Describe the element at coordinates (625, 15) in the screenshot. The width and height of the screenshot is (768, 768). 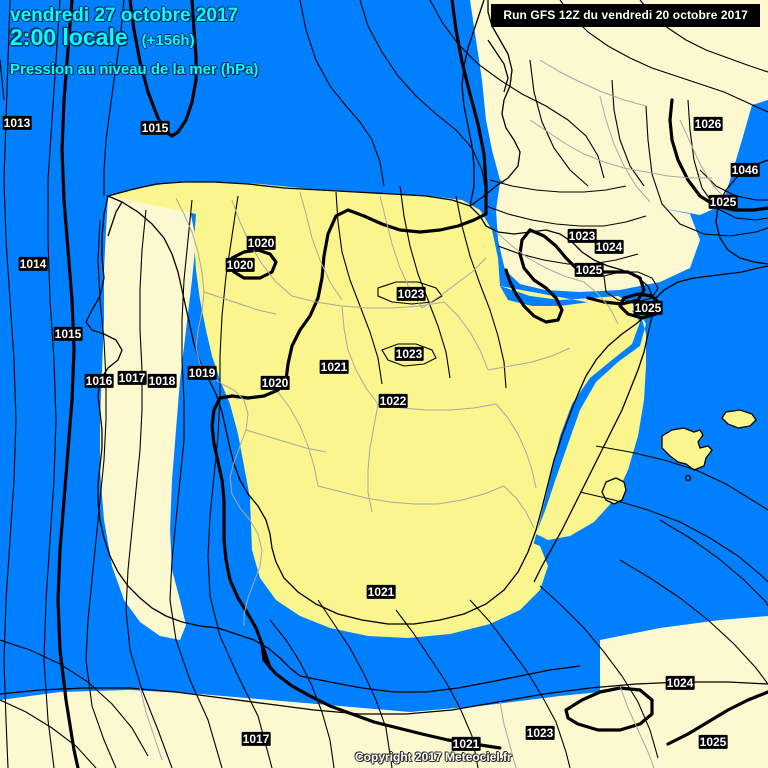
I see `model-run-banner: Run GFS 12Z du vendredi 20 octobre 2017` at that location.